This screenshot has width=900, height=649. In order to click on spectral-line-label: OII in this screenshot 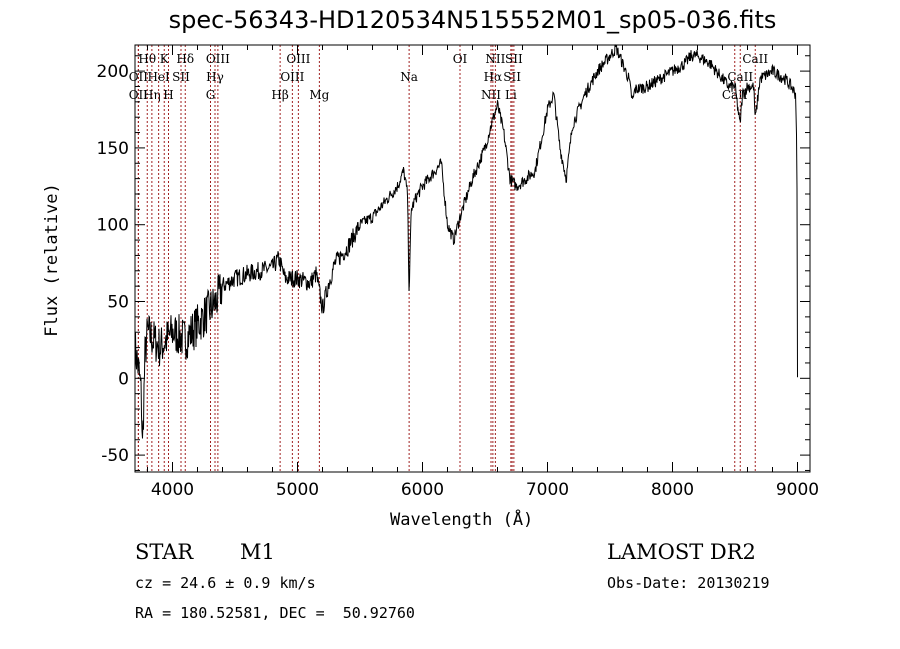, I will do `click(139, 77)`.